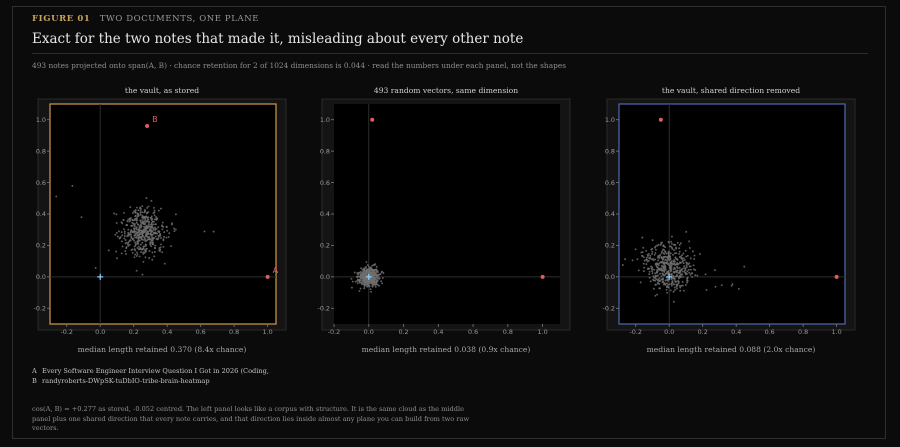 This screenshot has height=447, width=900. What do you see at coordinates (610, 183) in the screenshot?
I see `y-tick-label: 0.6` at bounding box center [610, 183].